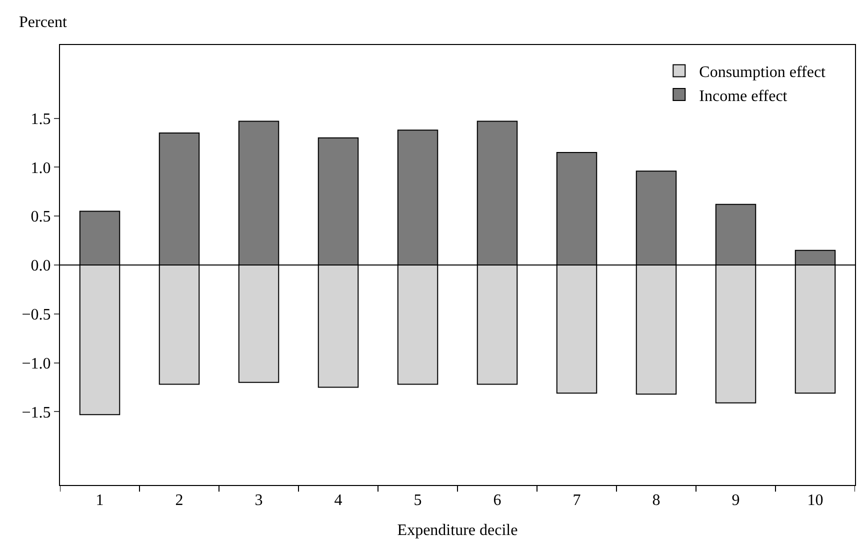  I want to click on x-tick-label: 10, so click(815, 501).